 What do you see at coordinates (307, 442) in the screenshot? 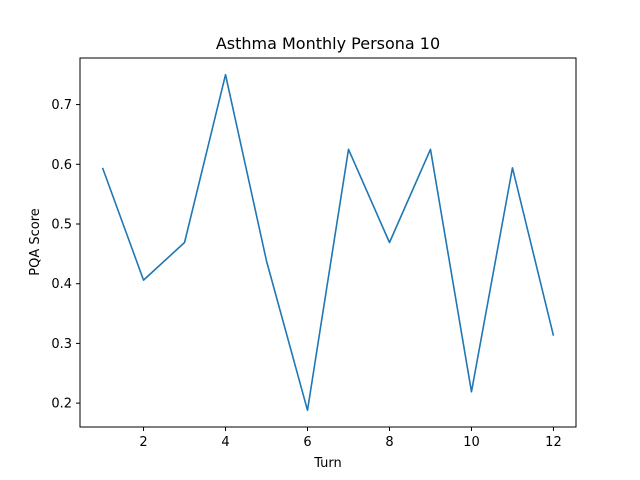
I see `x-tick-label: 6` at bounding box center [307, 442].